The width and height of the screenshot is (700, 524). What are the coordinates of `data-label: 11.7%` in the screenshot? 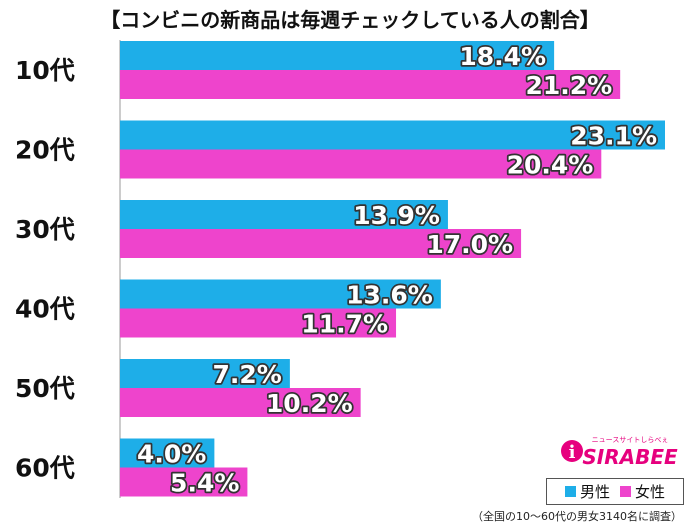 It's located at (344, 324).